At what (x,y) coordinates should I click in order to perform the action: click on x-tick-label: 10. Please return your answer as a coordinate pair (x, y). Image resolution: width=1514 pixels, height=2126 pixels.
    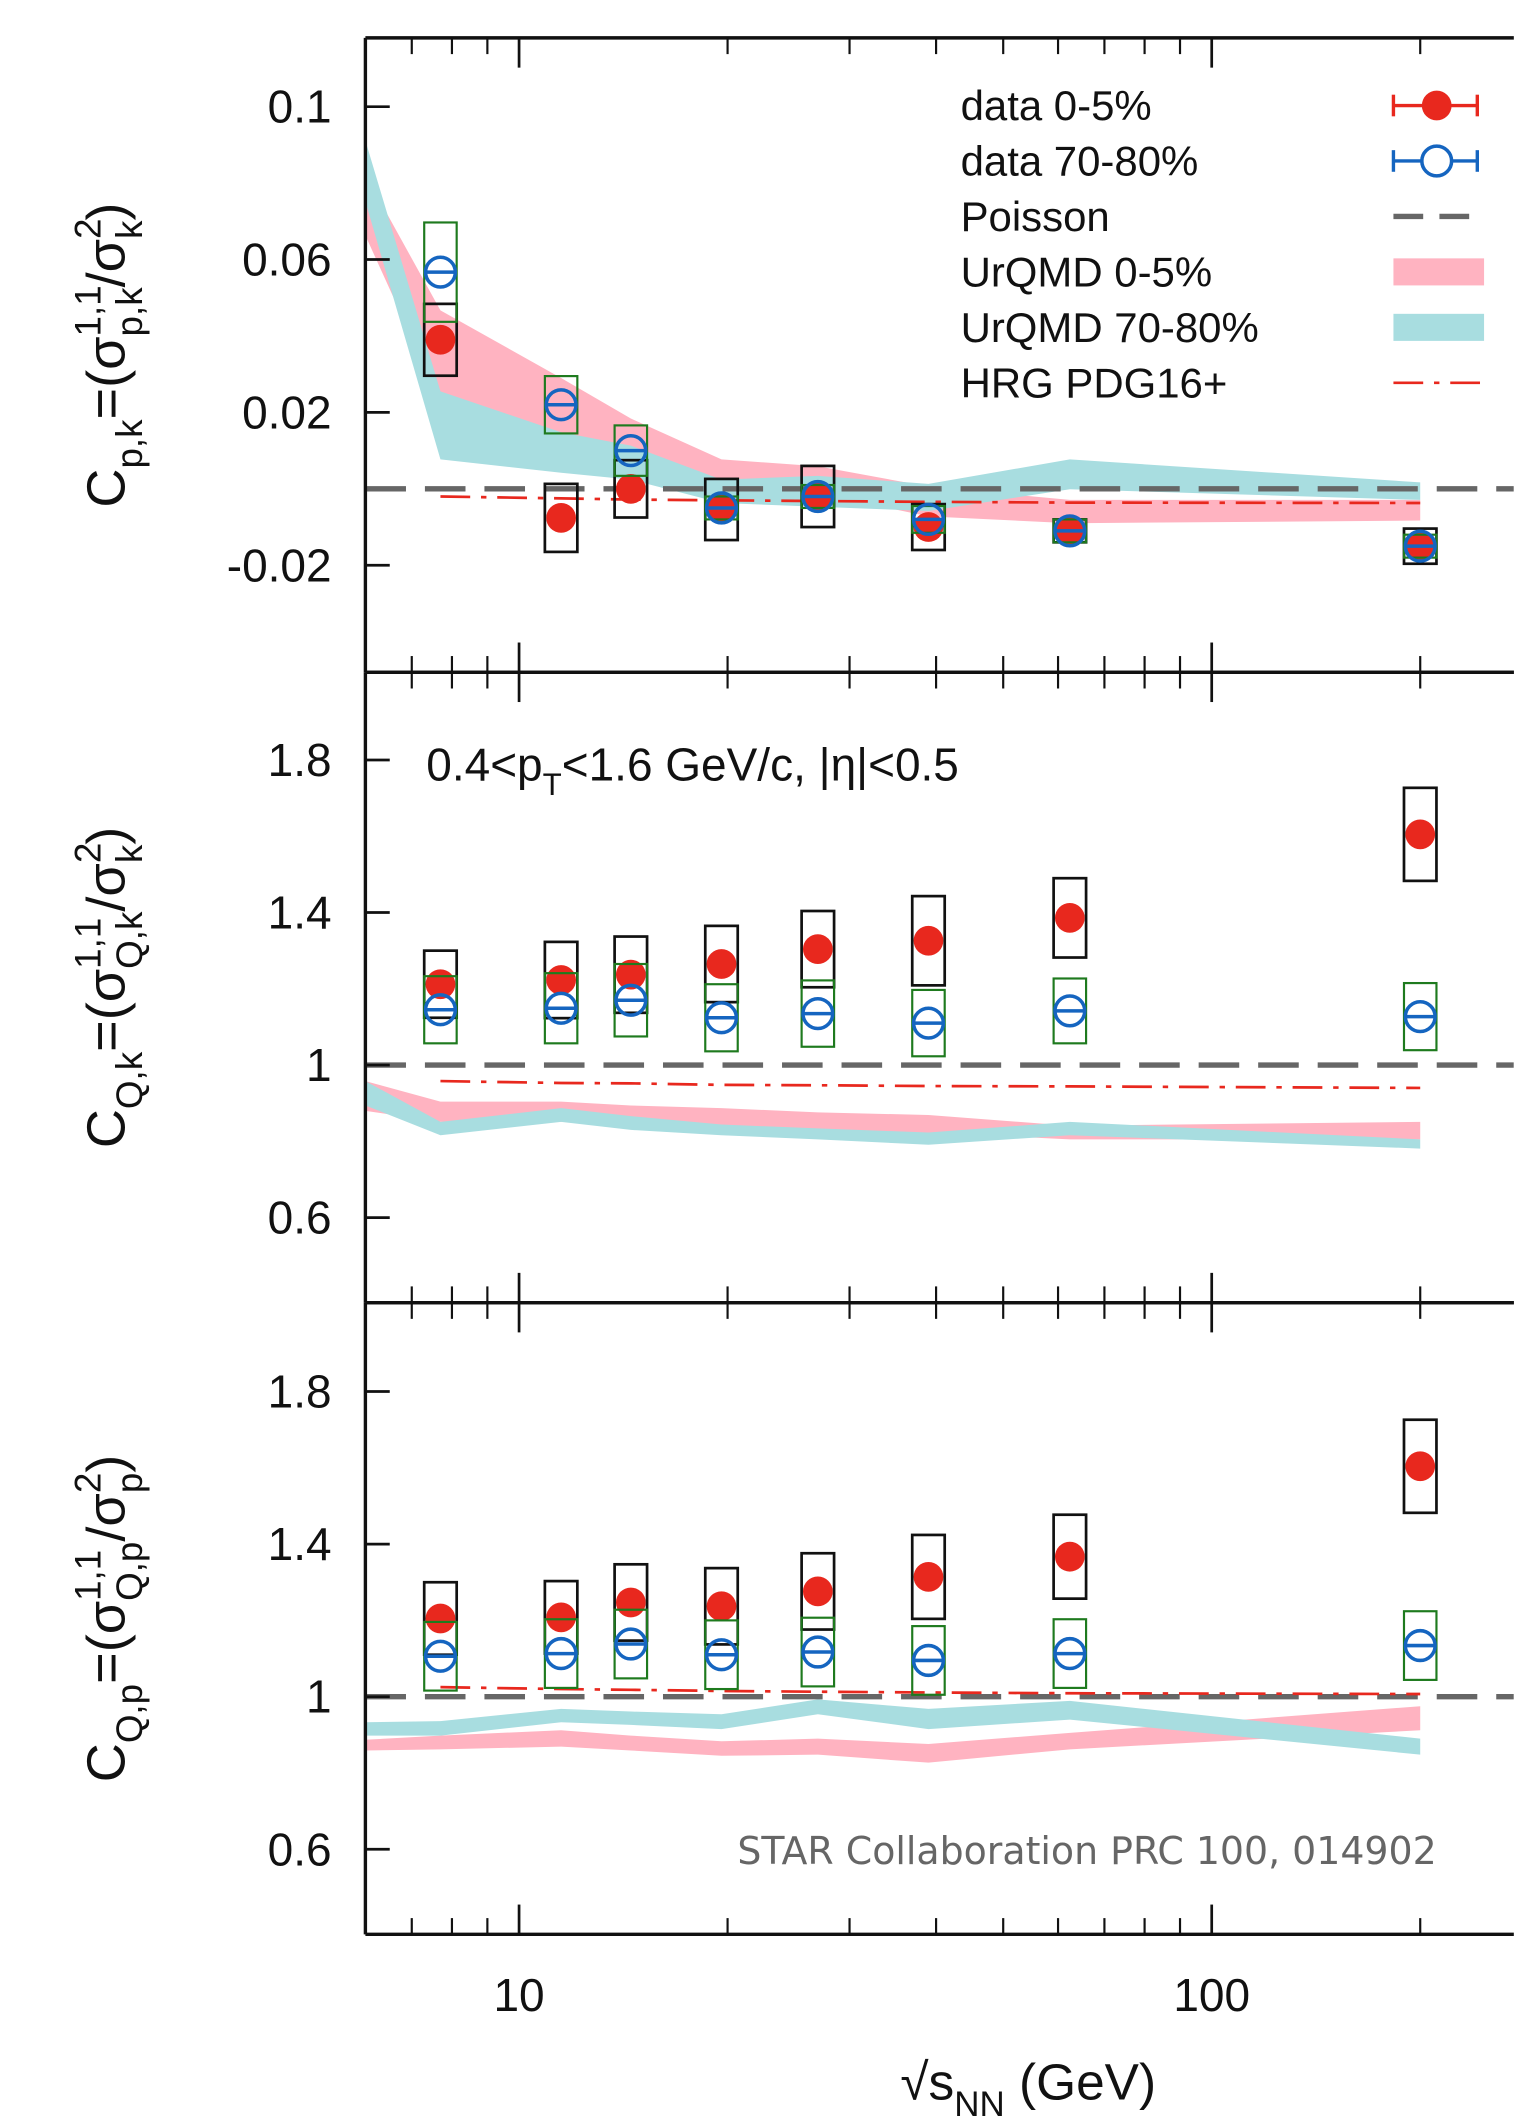
    Looking at the image, I should click on (518, 1995).